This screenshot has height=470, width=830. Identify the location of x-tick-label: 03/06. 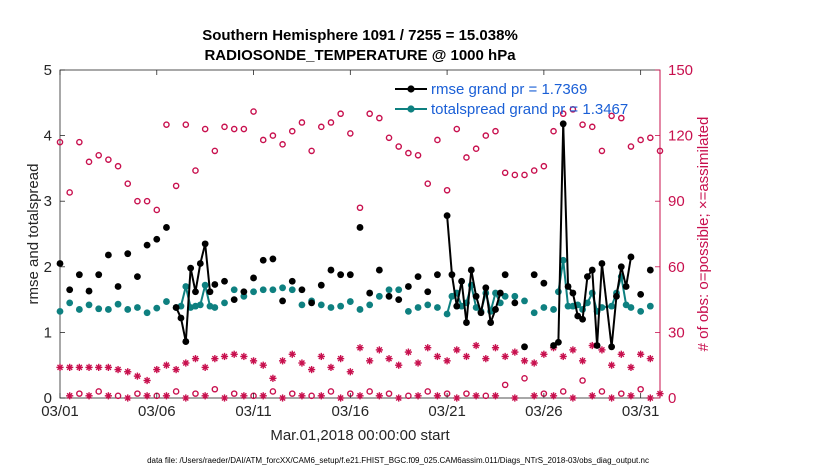
(157, 411).